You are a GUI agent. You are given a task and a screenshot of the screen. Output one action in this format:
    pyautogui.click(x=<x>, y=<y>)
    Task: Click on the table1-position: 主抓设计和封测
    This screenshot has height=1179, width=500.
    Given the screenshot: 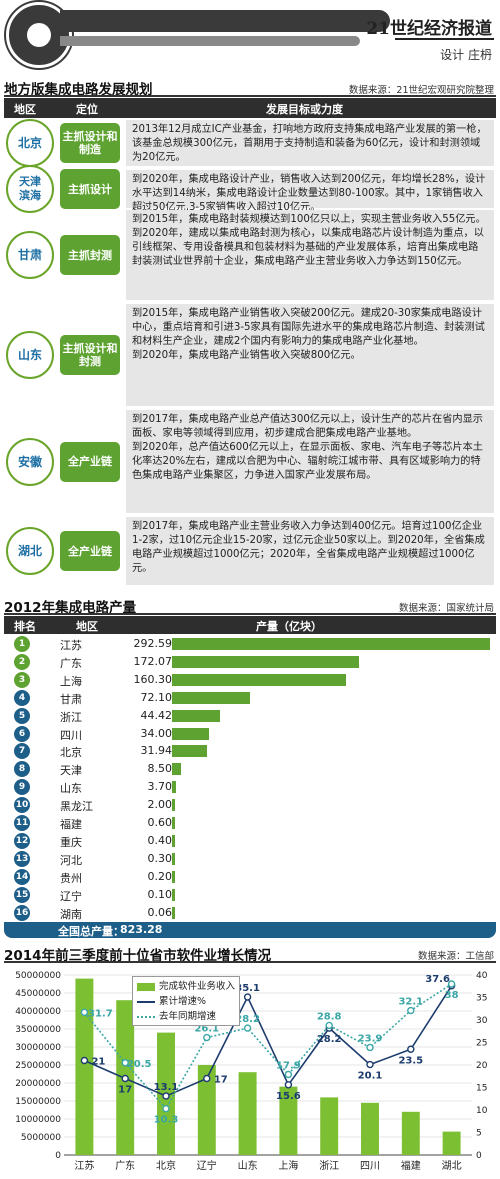 What is the action you would take?
    pyautogui.click(x=90, y=355)
    